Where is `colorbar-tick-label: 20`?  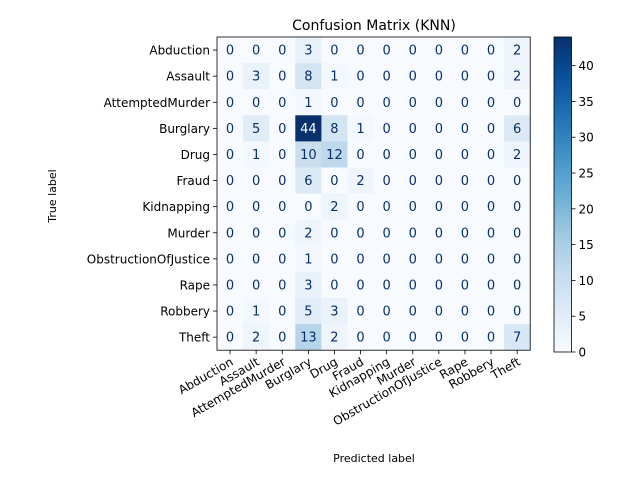
colorbar-tick-label: 20 is located at coordinates (586, 209).